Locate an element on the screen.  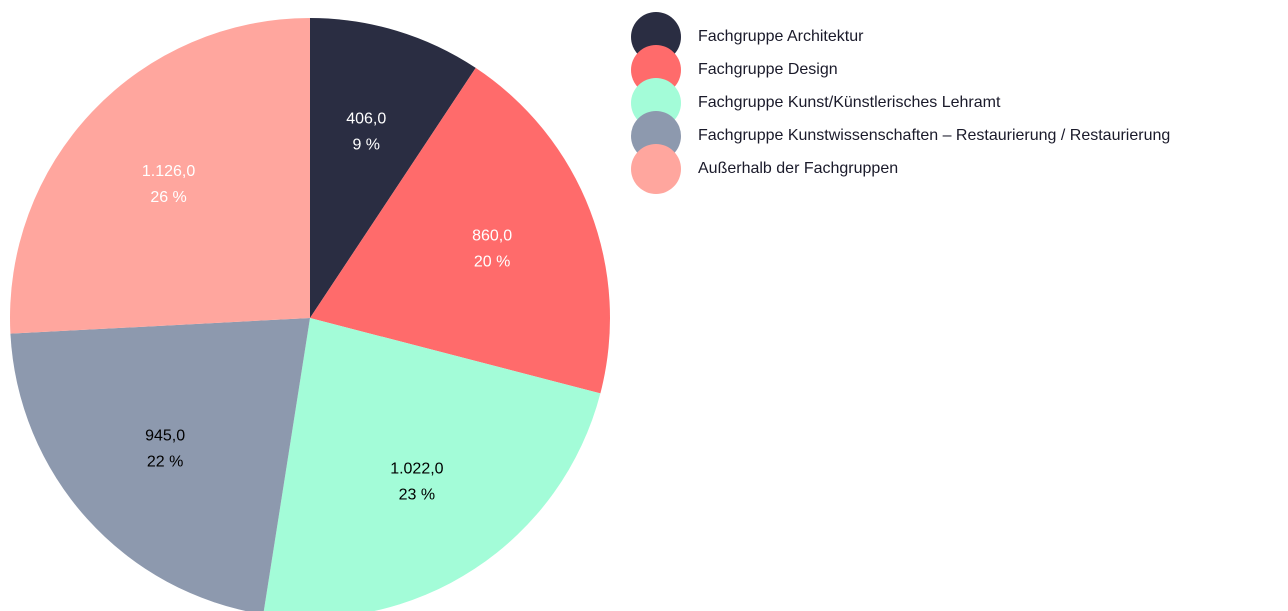
legend-label: Fachgruppe Kunst/Künstlerisches Lehramt is located at coordinates (849, 102).